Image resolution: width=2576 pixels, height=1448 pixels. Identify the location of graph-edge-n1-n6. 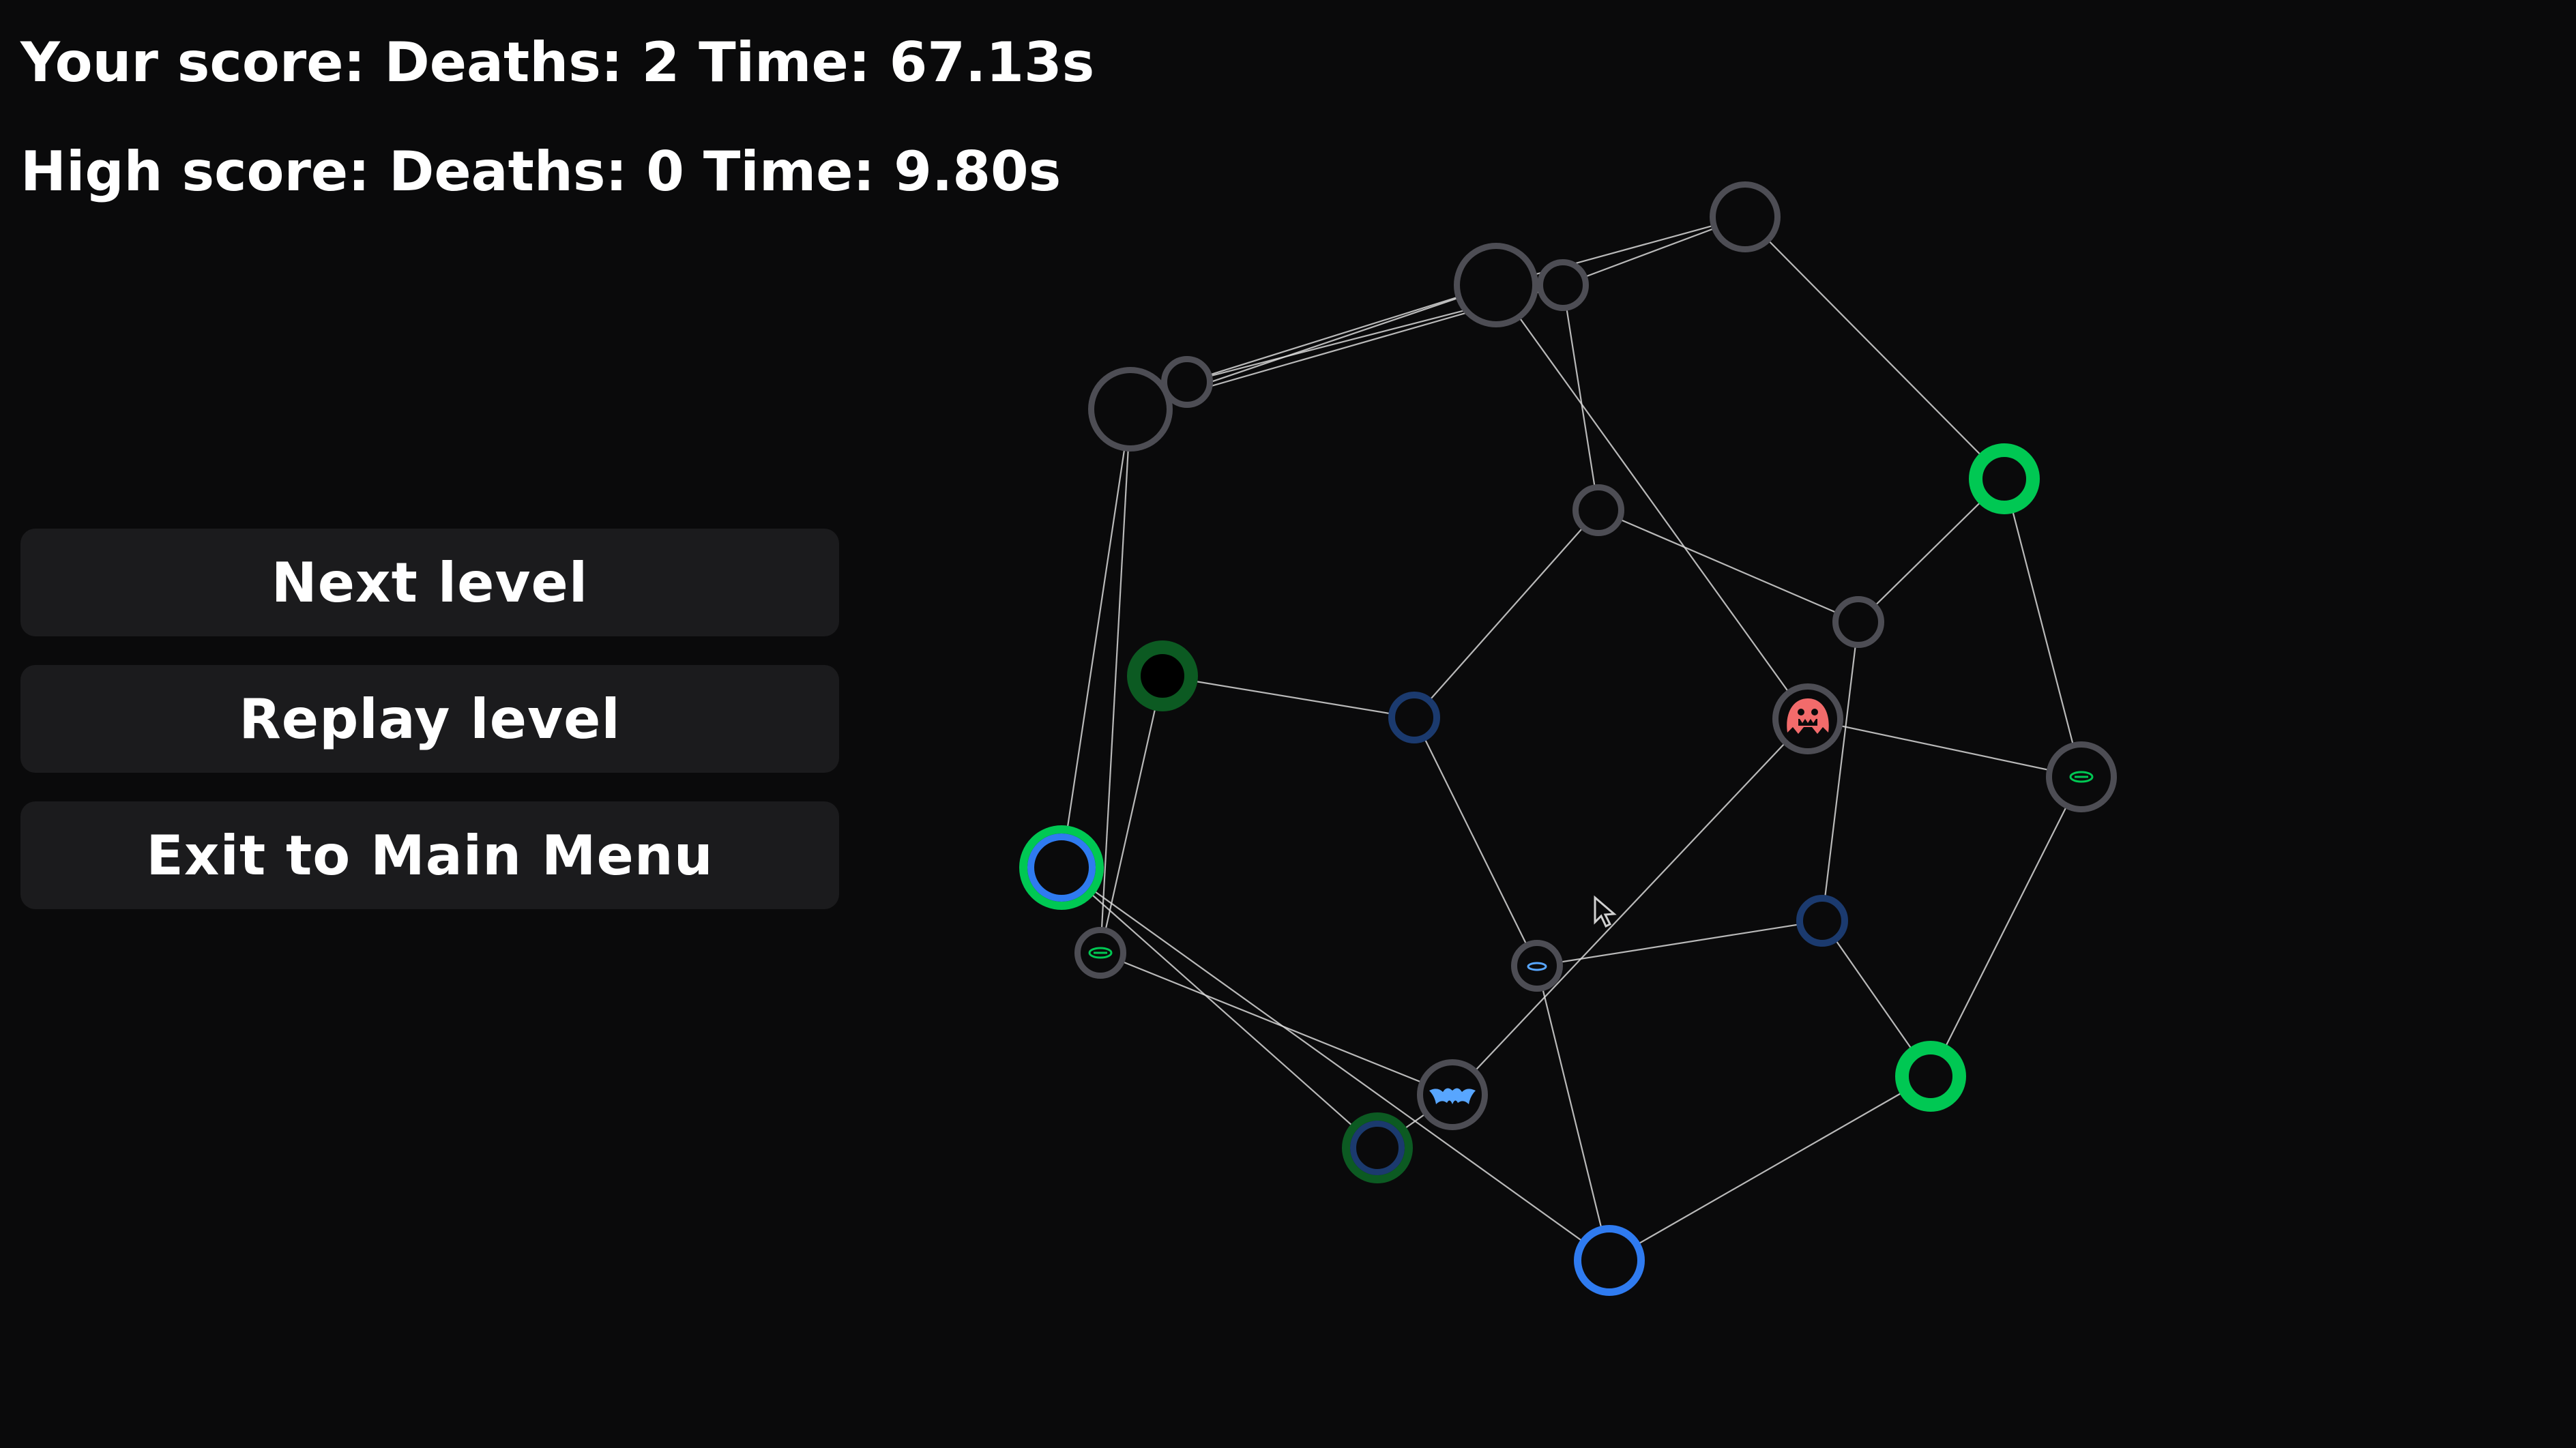
(1874, 347).